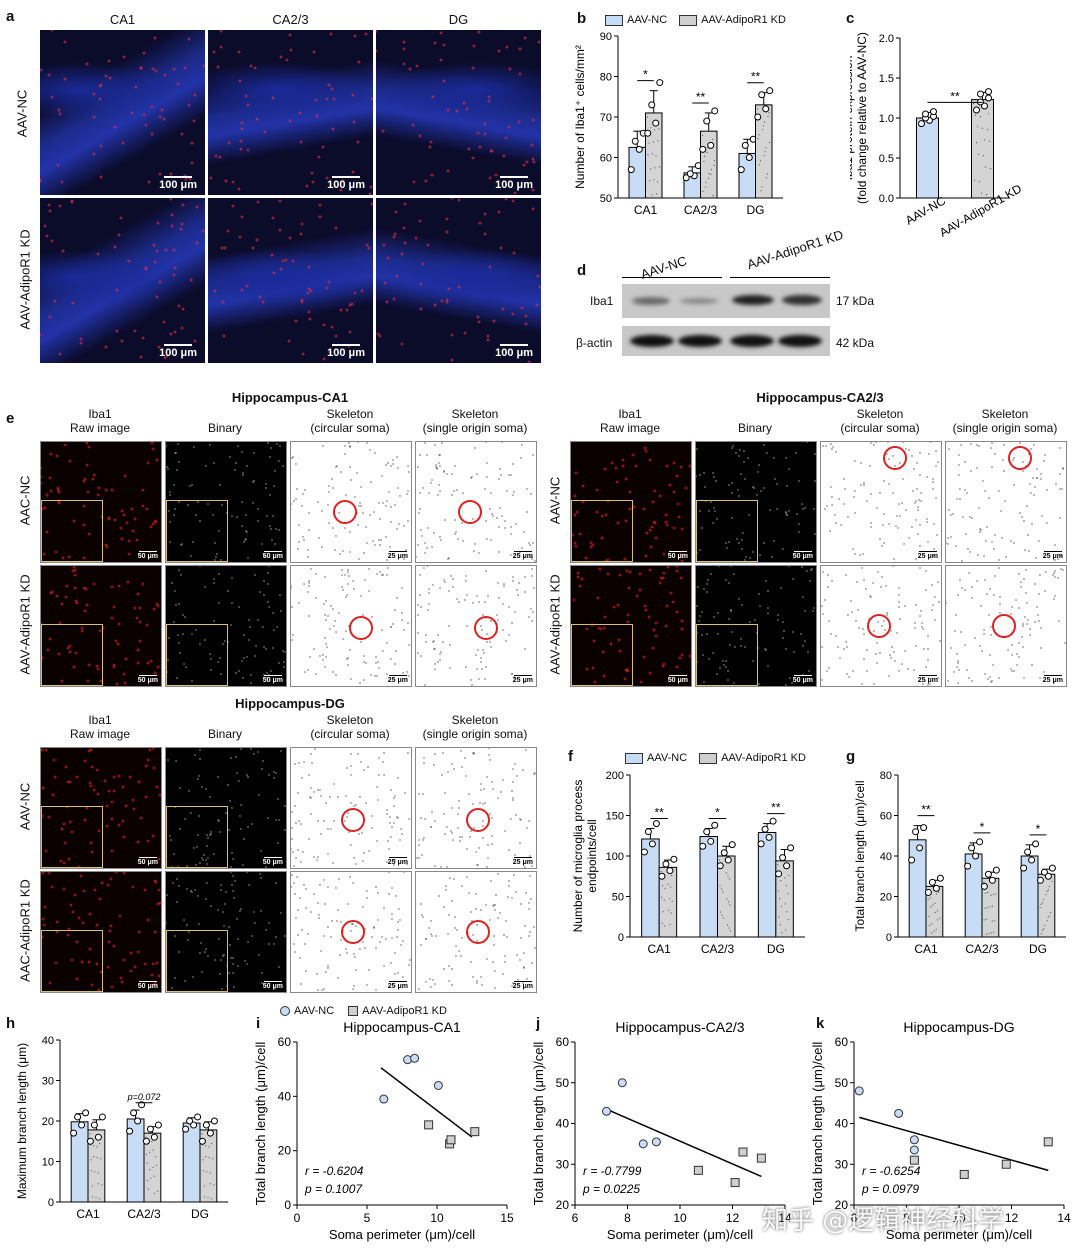 The image size is (1080, 1259). I want to click on x-tick-label: 0, so click(297, 1218).